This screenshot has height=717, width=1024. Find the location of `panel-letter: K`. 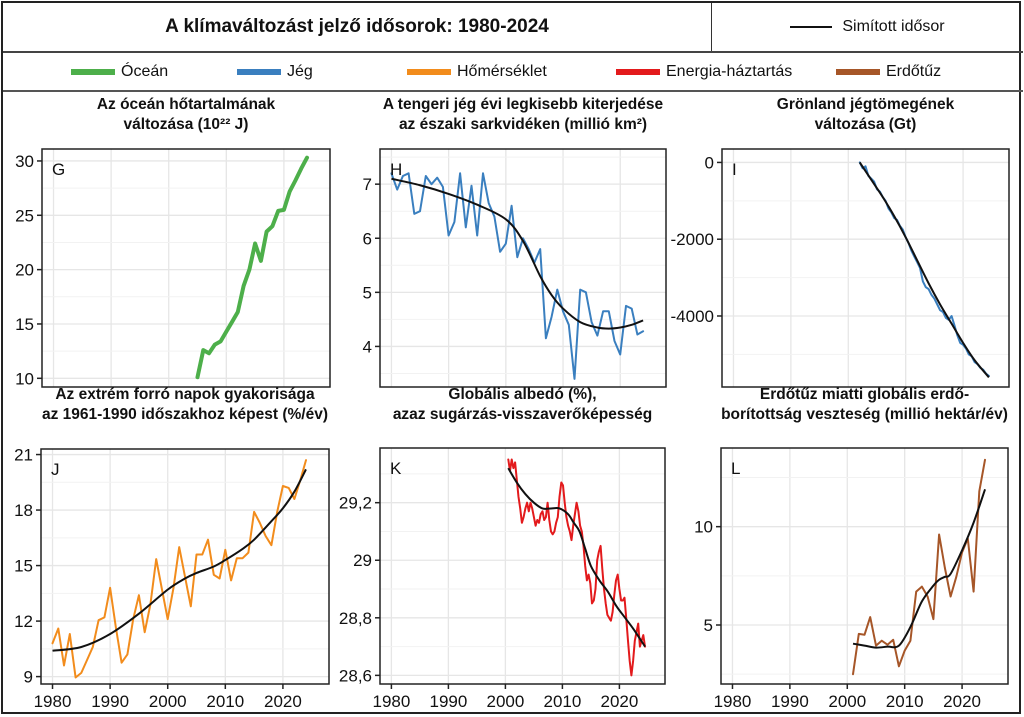

panel-letter: K is located at coordinates (396, 468).